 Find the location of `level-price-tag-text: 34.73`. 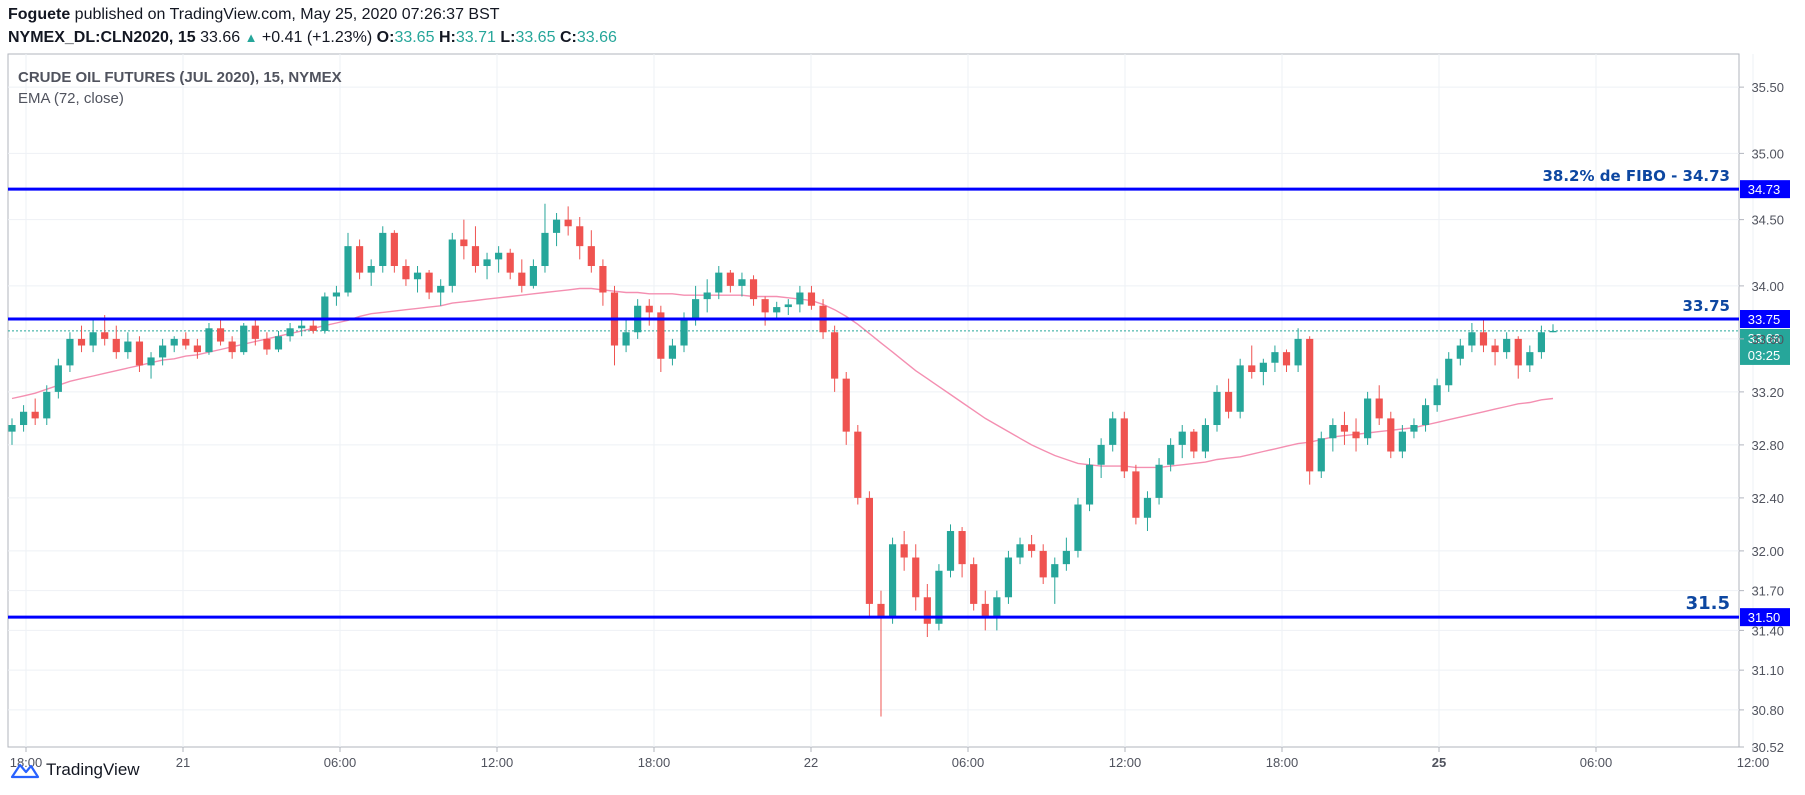

level-price-tag-text: 34.73 is located at coordinates (1764, 189).